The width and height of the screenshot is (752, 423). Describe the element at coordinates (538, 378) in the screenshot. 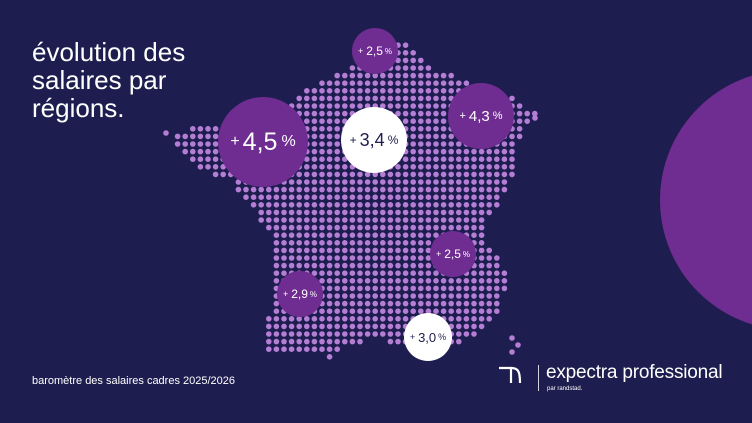

I see `logo-divider` at that location.